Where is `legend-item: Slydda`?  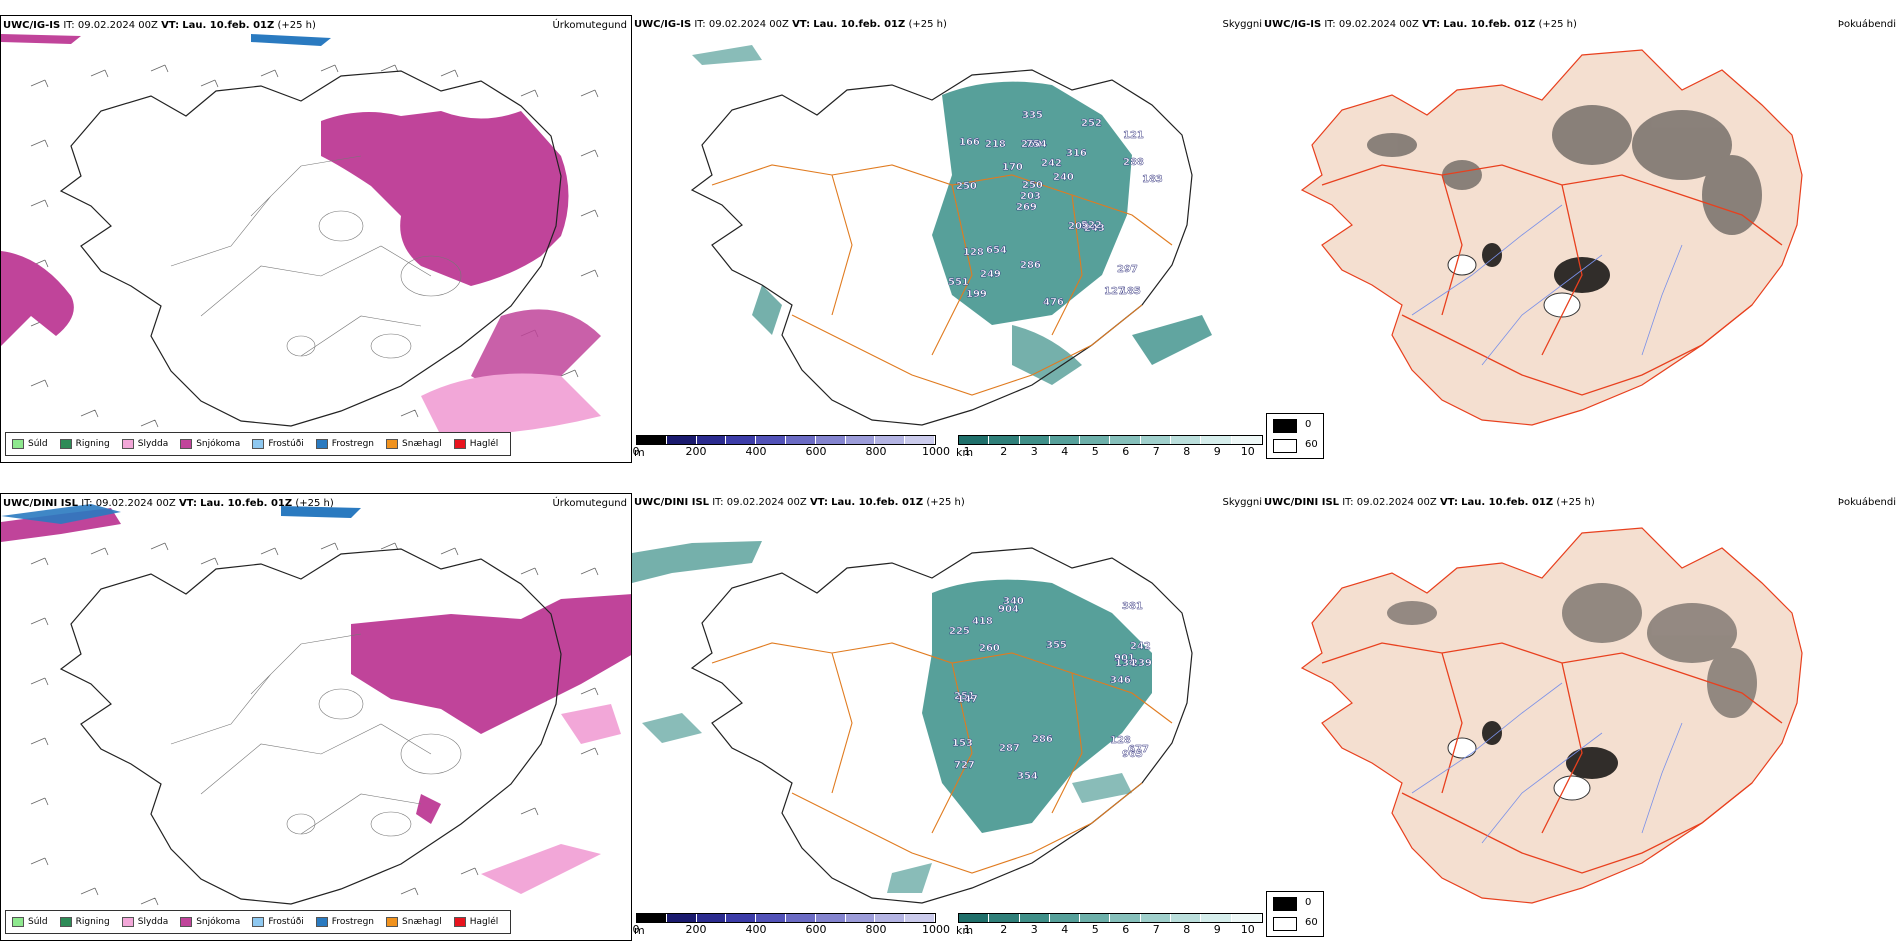 legend-item: Slydda is located at coordinates (145, 444).